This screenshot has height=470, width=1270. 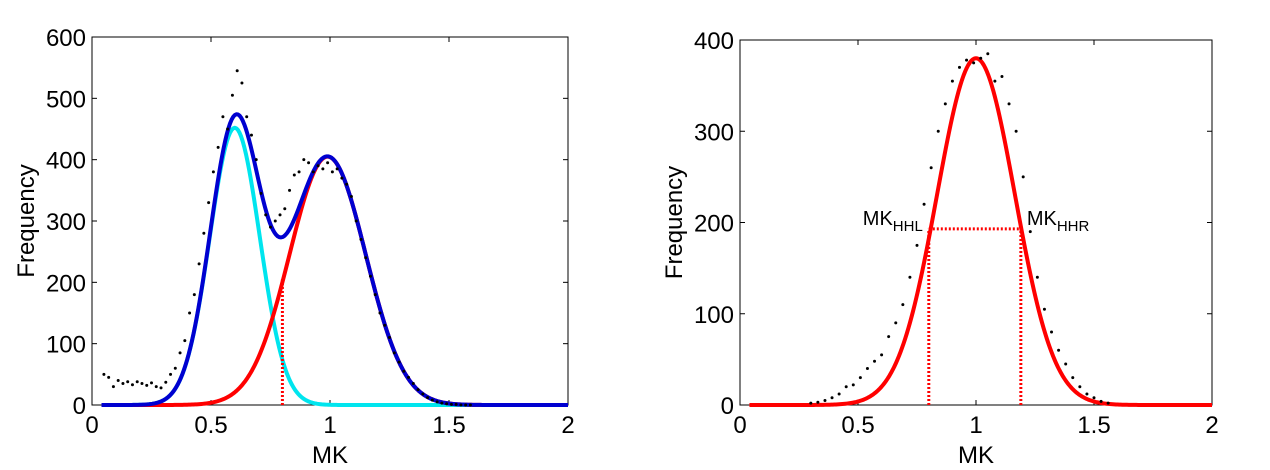 What do you see at coordinates (857, 425) in the screenshot?
I see `x-tick-label: 0.5` at bounding box center [857, 425].